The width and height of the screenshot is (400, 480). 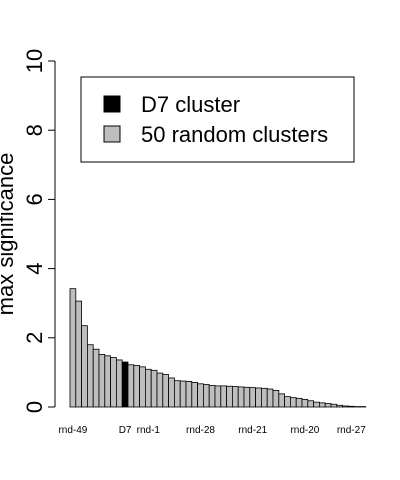 What do you see at coordinates (34, 130) in the screenshot?
I see `y-tick-label: 8` at bounding box center [34, 130].